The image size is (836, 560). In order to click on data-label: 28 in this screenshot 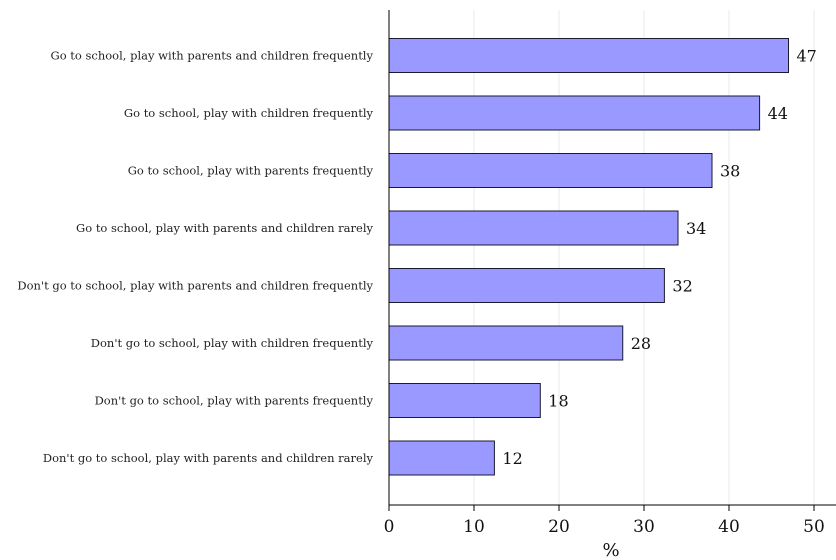, I will do `click(641, 343)`.